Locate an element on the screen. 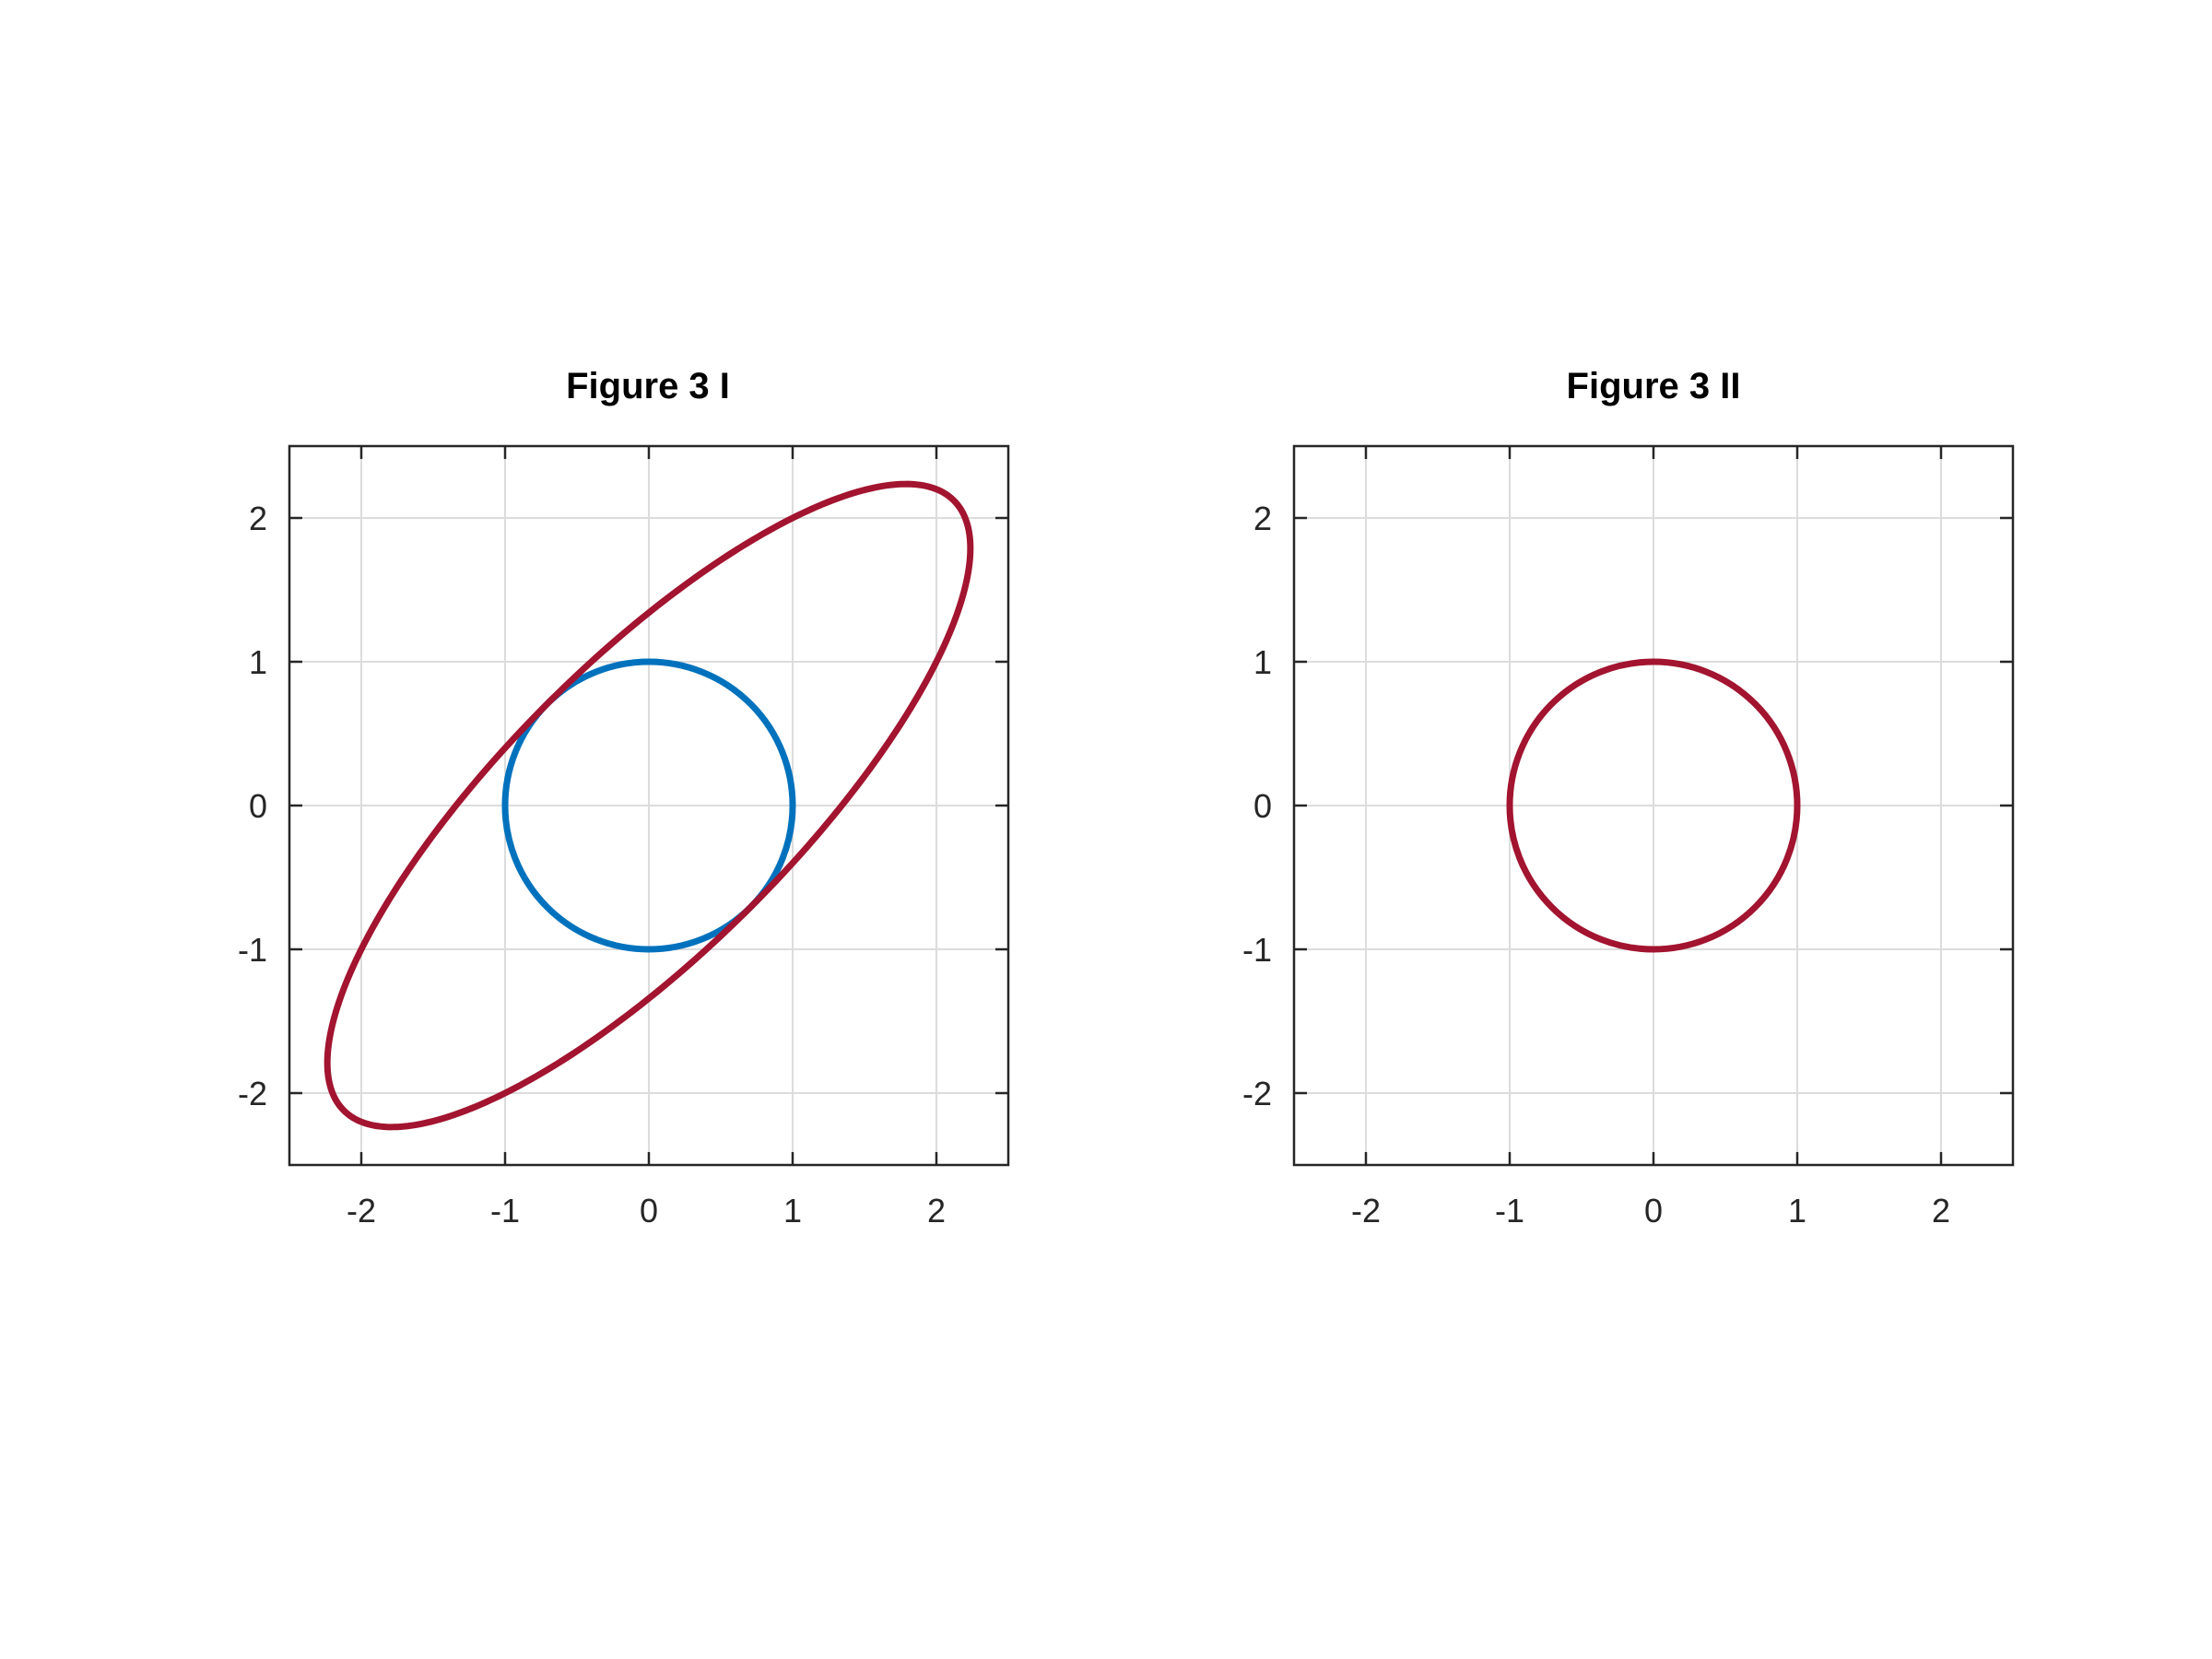 This screenshot has height=1659, width=2212. chart-title-2: Figure 3 II is located at coordinates (1654, 386).